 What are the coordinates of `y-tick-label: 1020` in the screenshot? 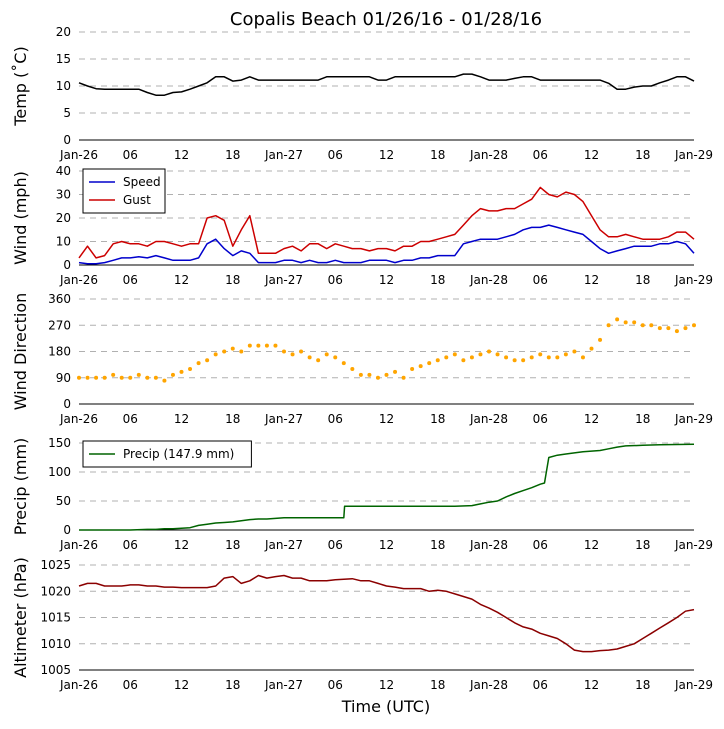 It's located at (55, 591).